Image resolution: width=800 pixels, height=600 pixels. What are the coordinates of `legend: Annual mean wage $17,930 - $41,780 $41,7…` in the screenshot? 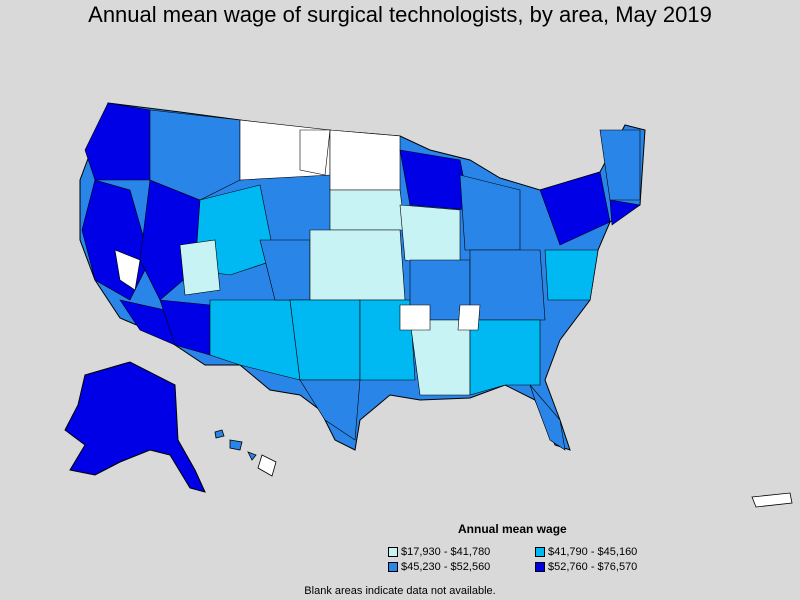 It's located at (530, 549).